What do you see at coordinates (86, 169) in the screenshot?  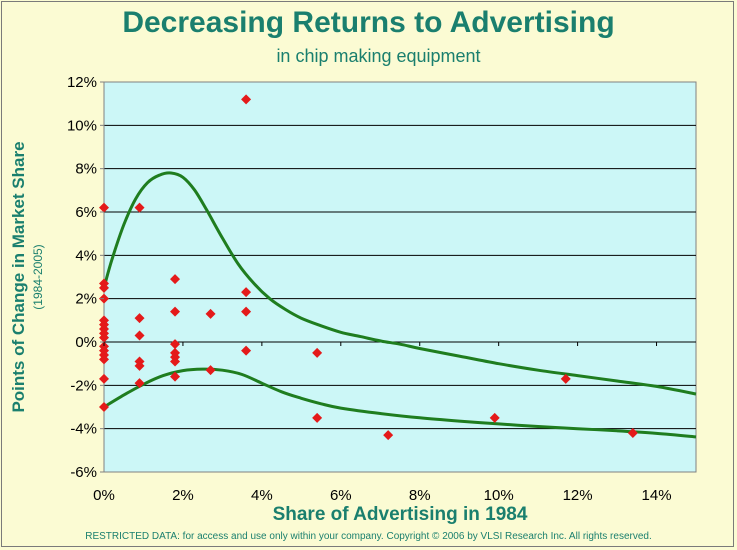 I see `y-tick-label: 8%` at bounding box center [86, 169].